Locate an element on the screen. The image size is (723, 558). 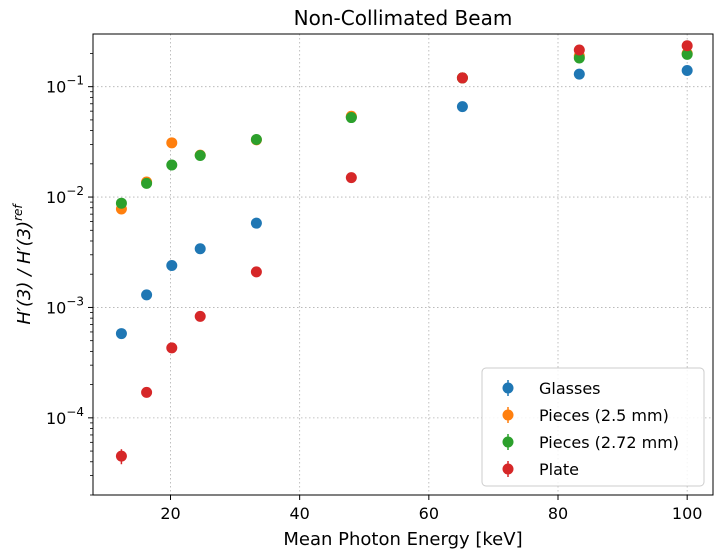
legend-entry: Glasses is located at coordinates (551, 388).